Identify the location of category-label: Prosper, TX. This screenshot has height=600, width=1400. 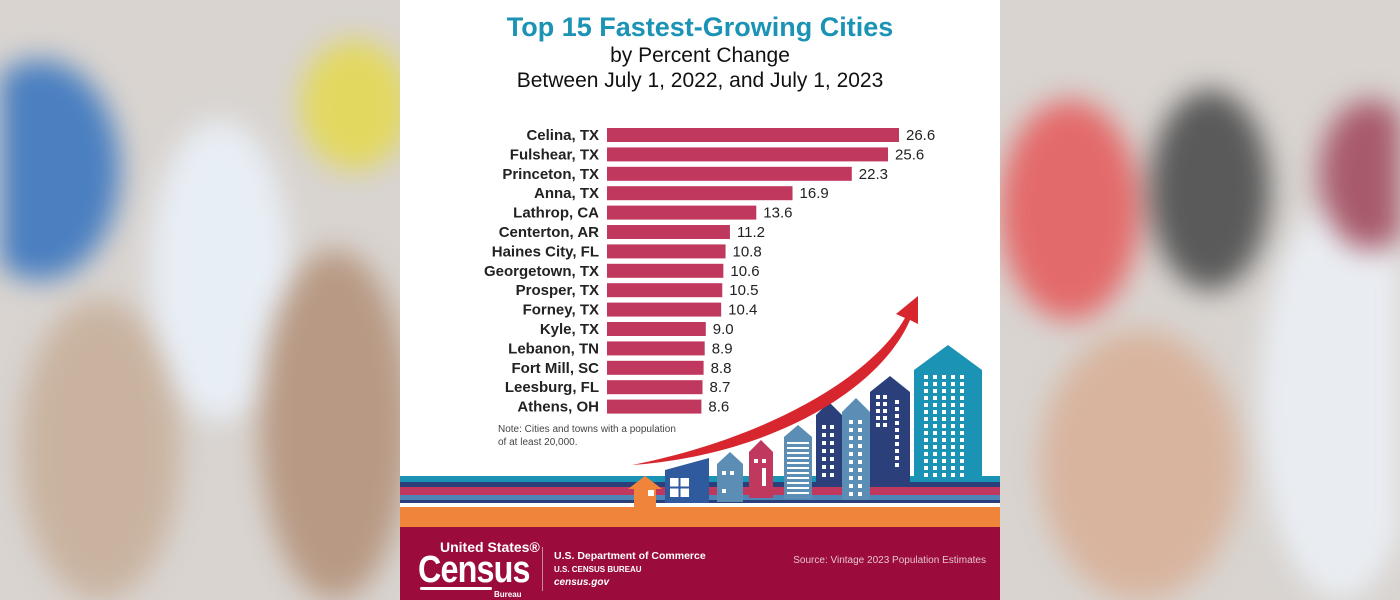
(557, 290).